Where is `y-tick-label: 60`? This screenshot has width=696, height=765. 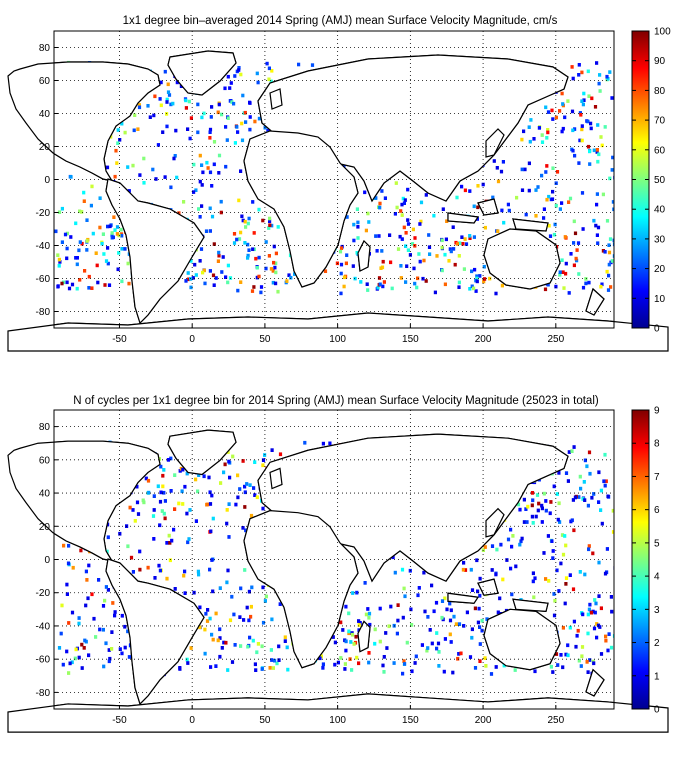 y-tick-label: 60 is located at coordinates (45, 460).